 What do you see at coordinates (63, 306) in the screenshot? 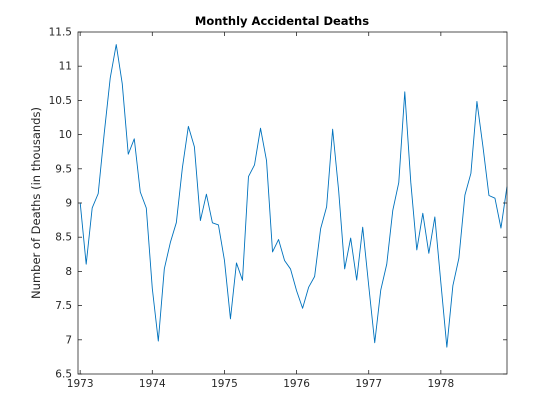
I see `y-tick-label: 7.5` at bounding box center [63, 306].